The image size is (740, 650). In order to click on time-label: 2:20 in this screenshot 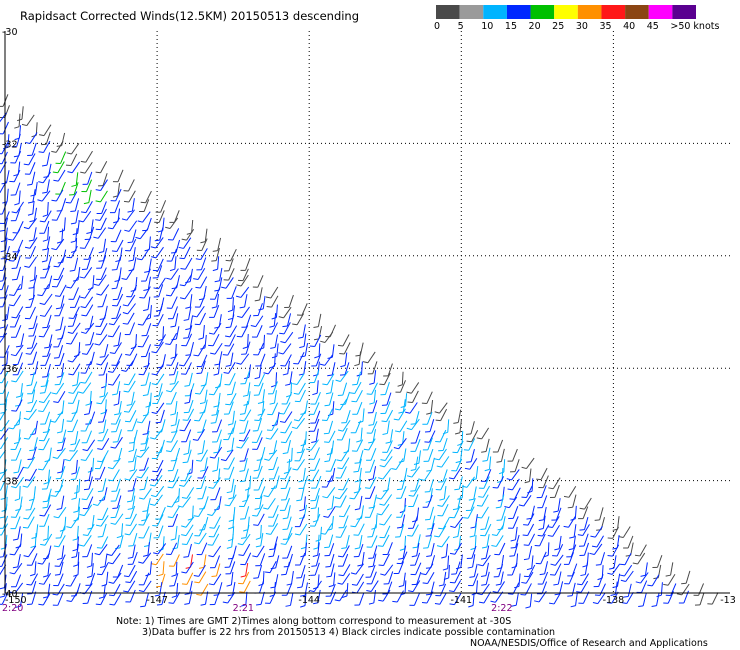, I will do `click(12, 608)`.